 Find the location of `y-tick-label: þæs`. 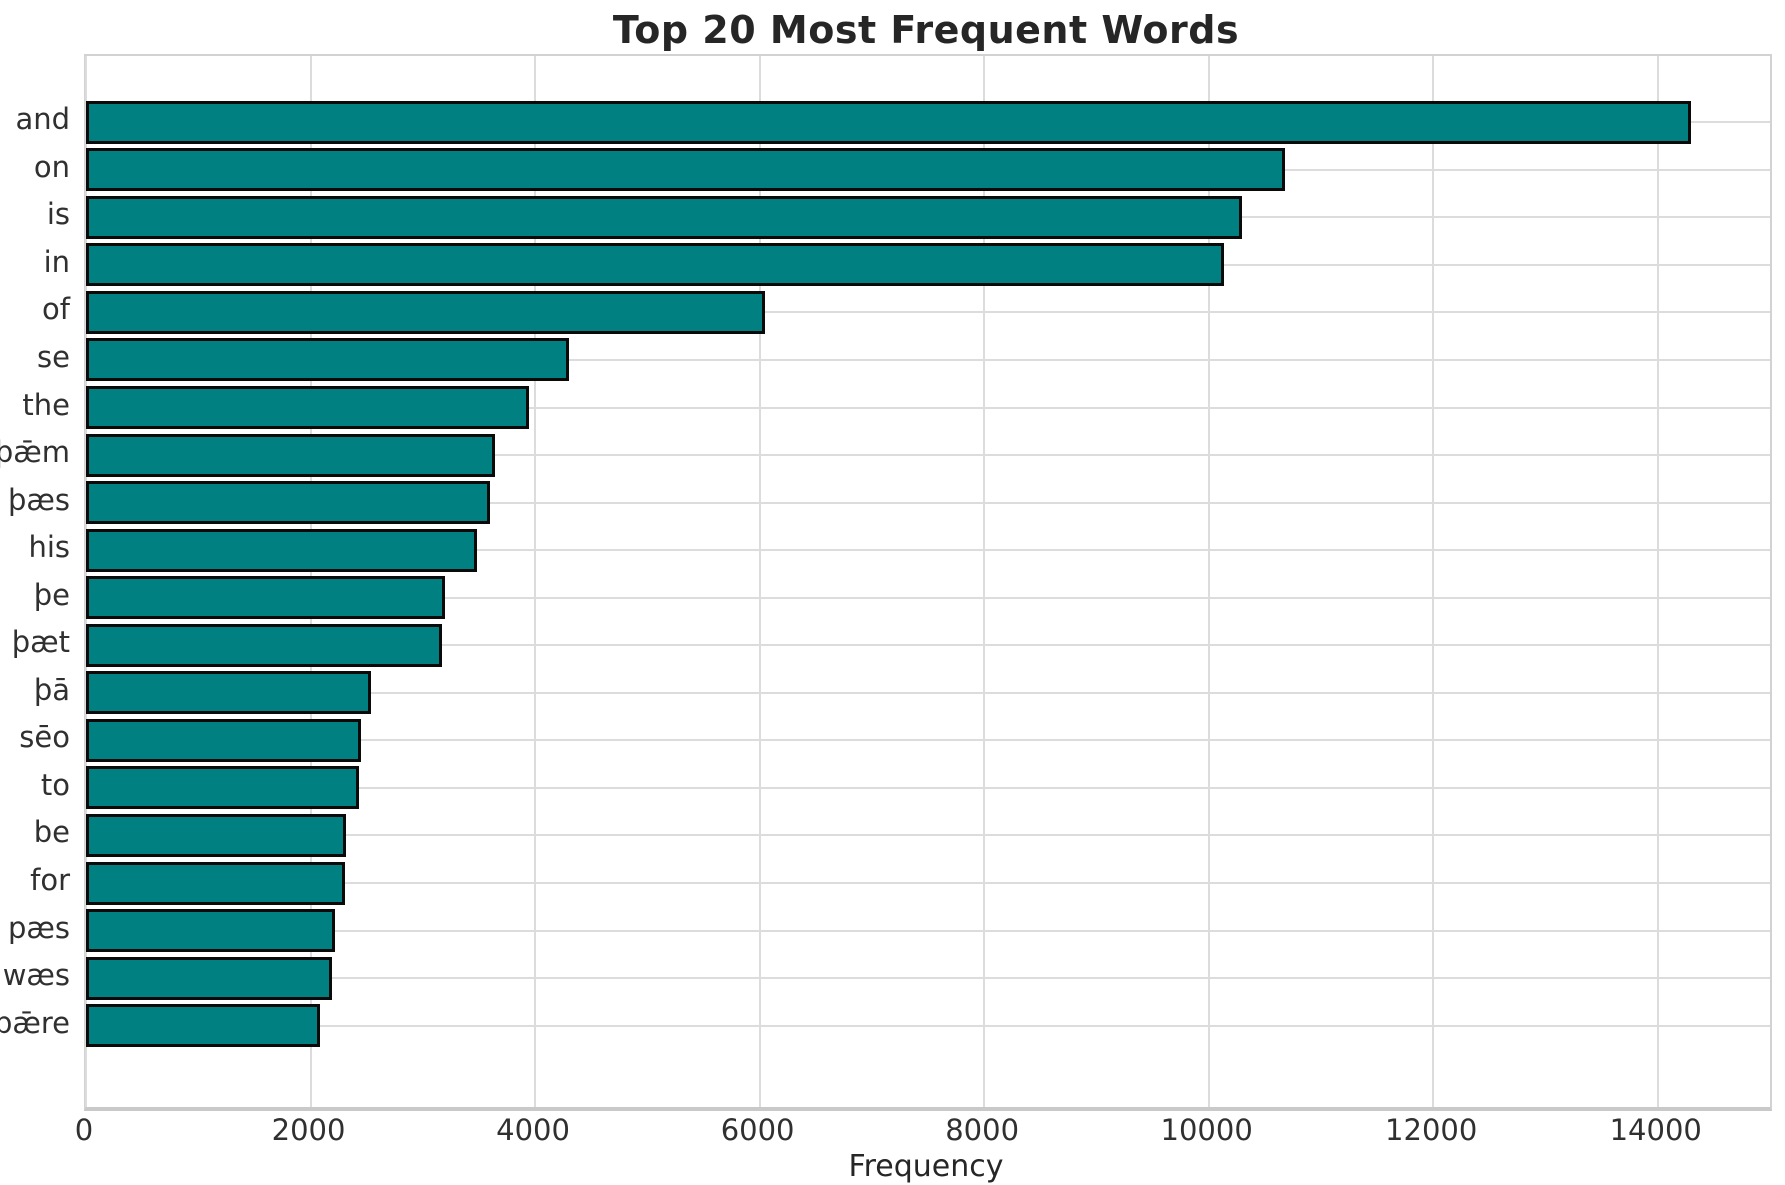

y-tick-label: þæs is located at coordinates (39, 499).